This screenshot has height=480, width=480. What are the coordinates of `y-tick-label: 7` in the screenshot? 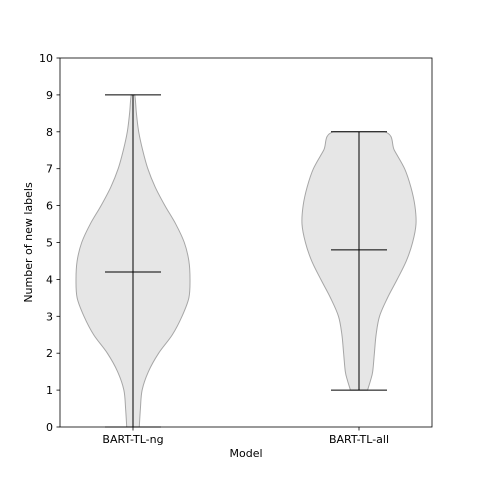 It's located at (49, 169).